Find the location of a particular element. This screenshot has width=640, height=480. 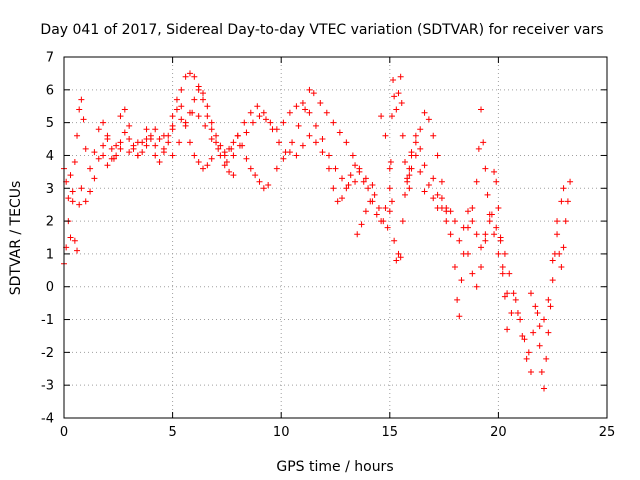

y-tick-label: 0 is located at coordinates (50, 287).